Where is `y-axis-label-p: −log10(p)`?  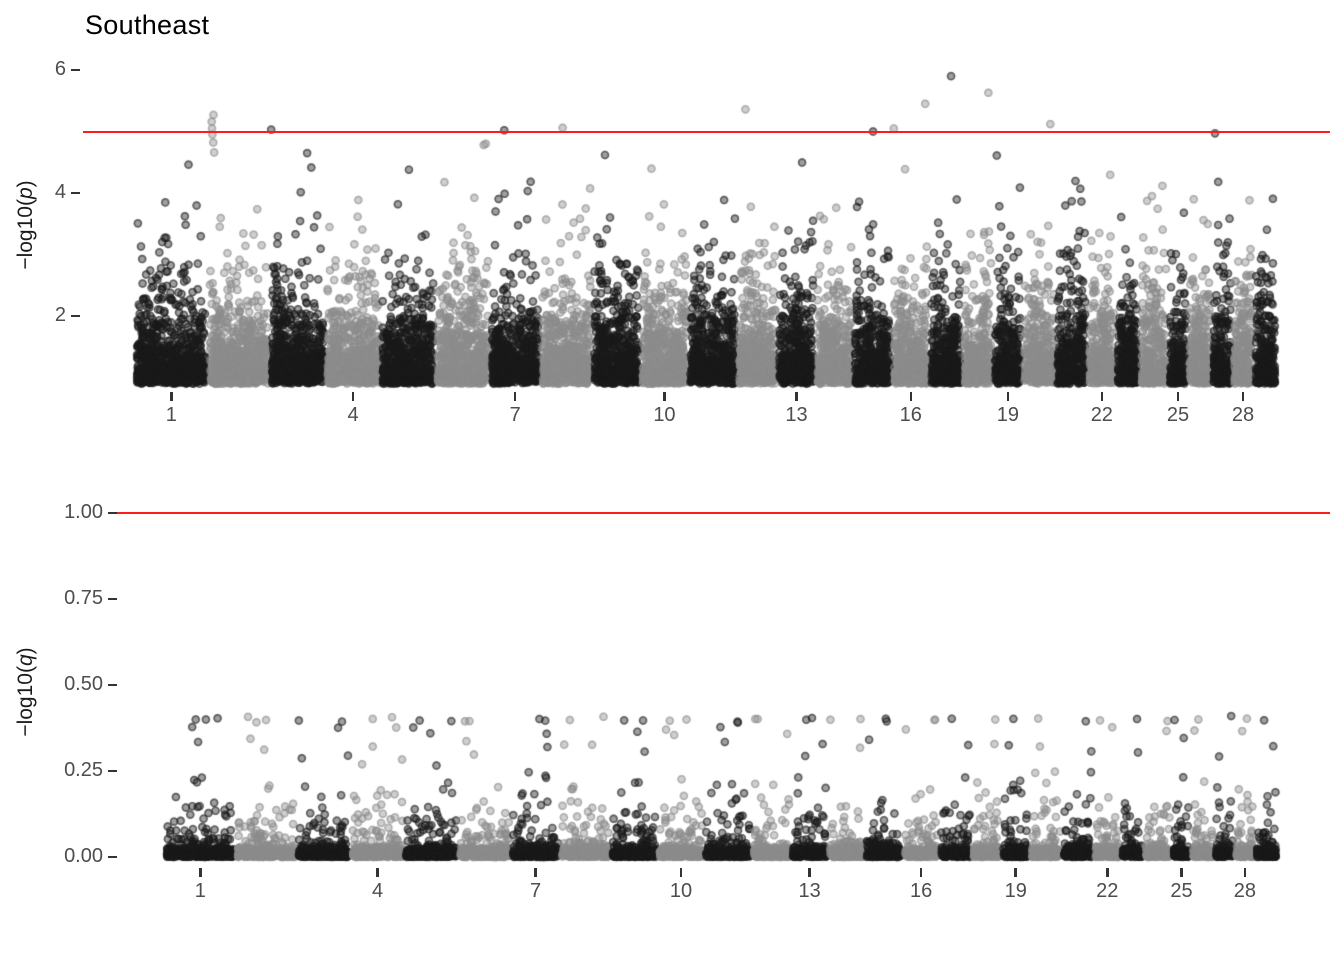 y-axis-label-p: −log10(p) is located at coordinates (26, 225).